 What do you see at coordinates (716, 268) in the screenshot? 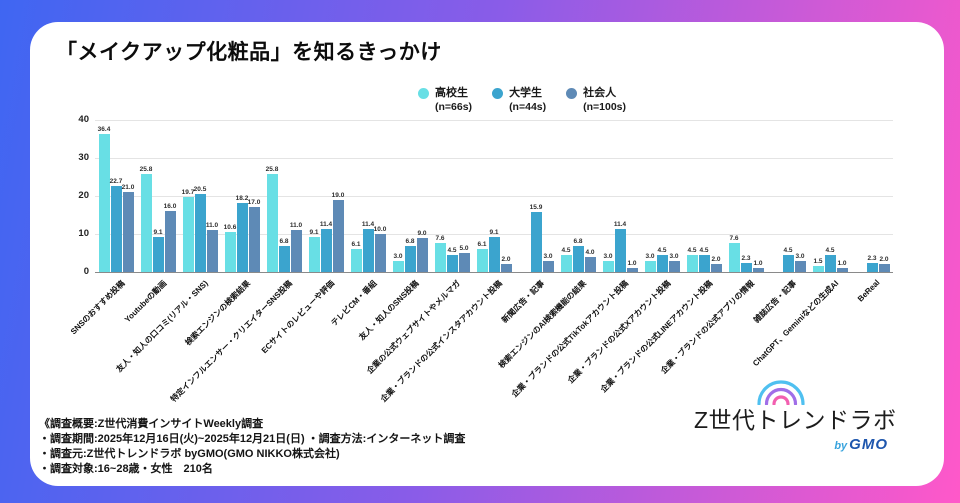
I see `bar-社会人-14` at bounding box center [716, 268].